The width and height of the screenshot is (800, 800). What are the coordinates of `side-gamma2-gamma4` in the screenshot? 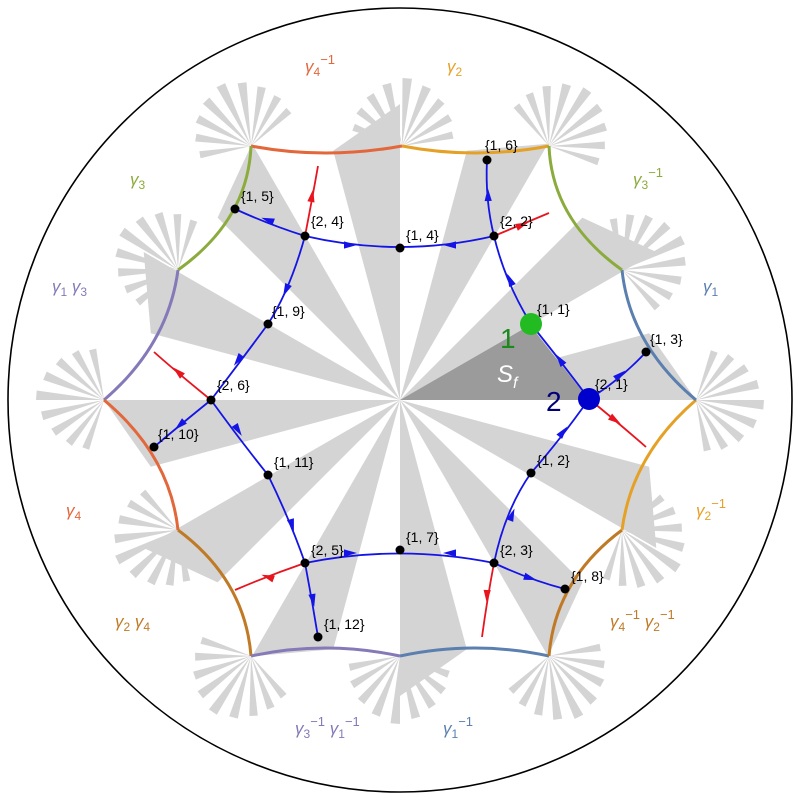 It's located at (215, 592).